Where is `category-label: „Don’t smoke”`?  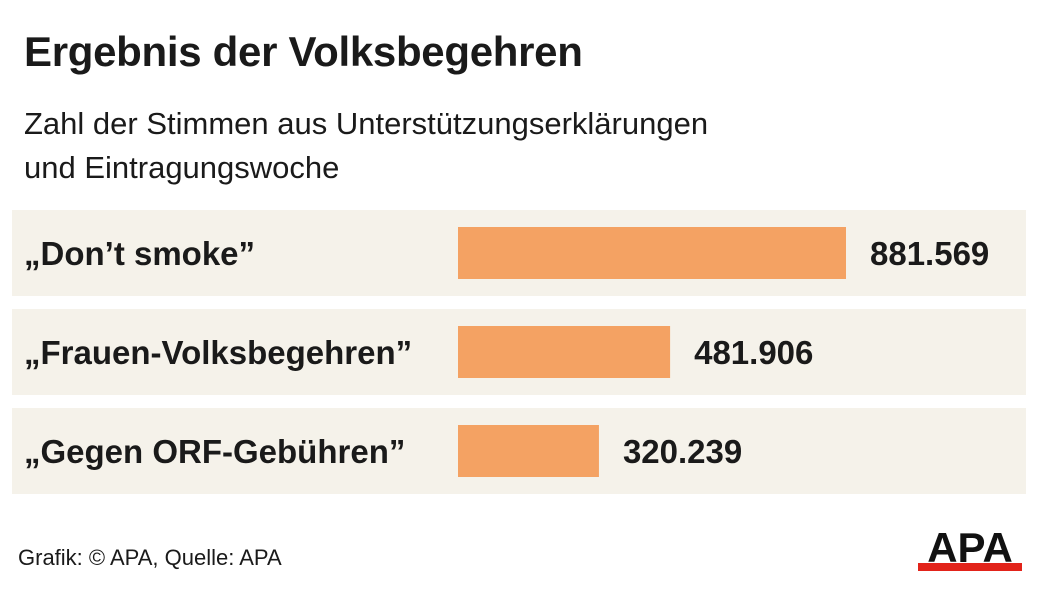 category-label: „Don’t smoke” is located at coordinates (139, 253).